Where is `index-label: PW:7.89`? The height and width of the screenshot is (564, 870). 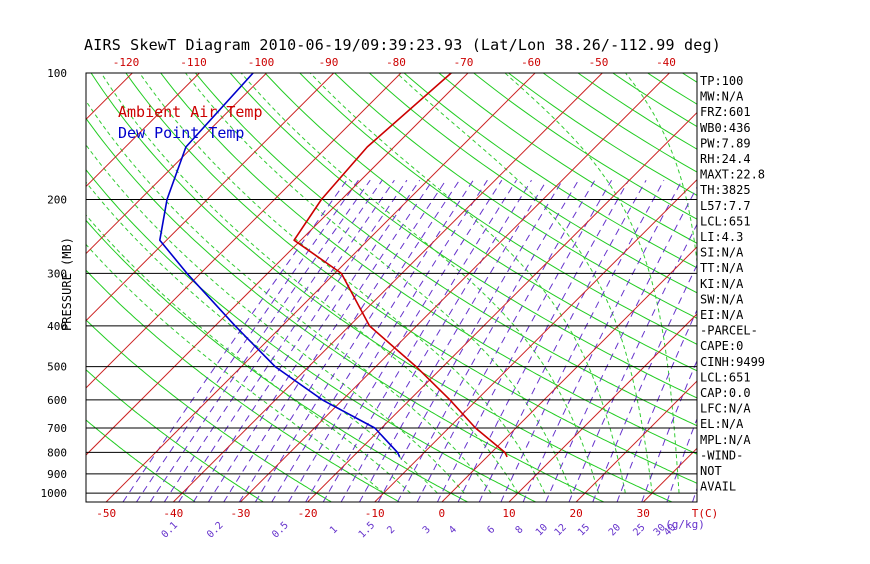
index-label: PW:7.89 is located at coordinates (725, 143).